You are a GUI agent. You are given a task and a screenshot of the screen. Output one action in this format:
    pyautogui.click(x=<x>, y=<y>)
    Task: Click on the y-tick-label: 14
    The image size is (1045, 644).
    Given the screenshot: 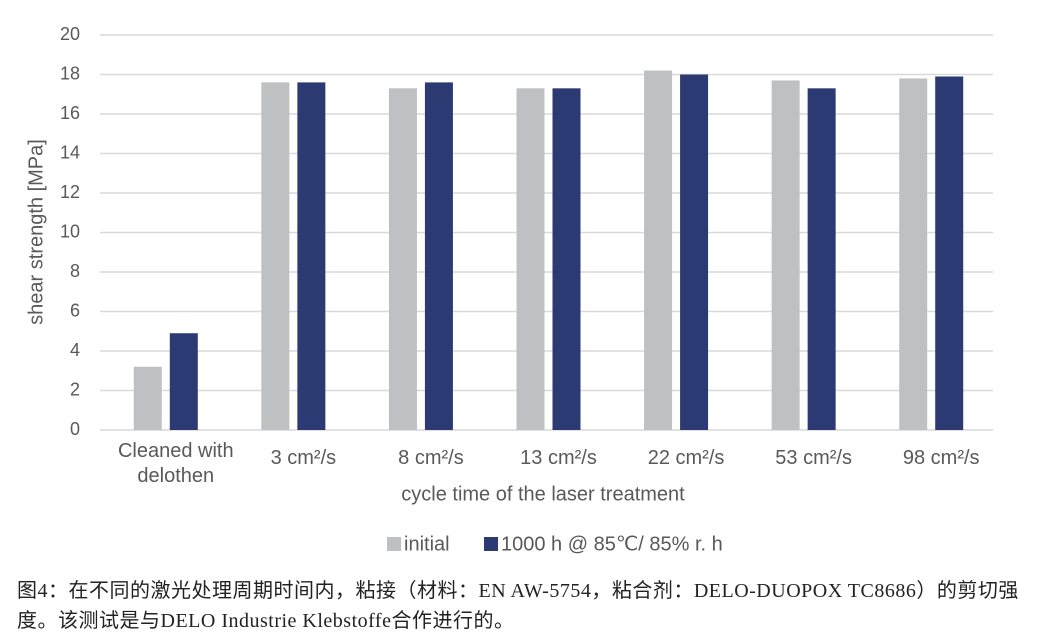 What is the action you would take?
    pyautogui.click(x=70, y=152)
    